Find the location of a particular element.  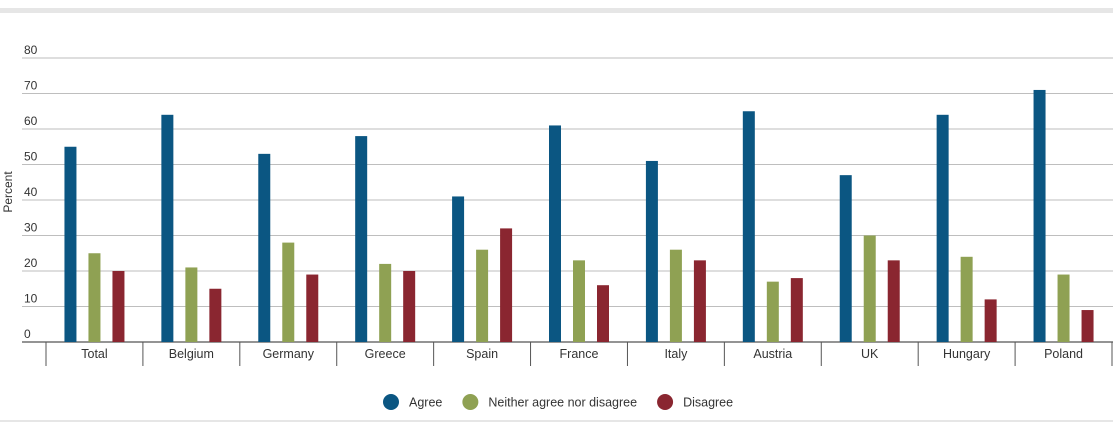

bar-agree-austria is located at coordinates (748, 226).